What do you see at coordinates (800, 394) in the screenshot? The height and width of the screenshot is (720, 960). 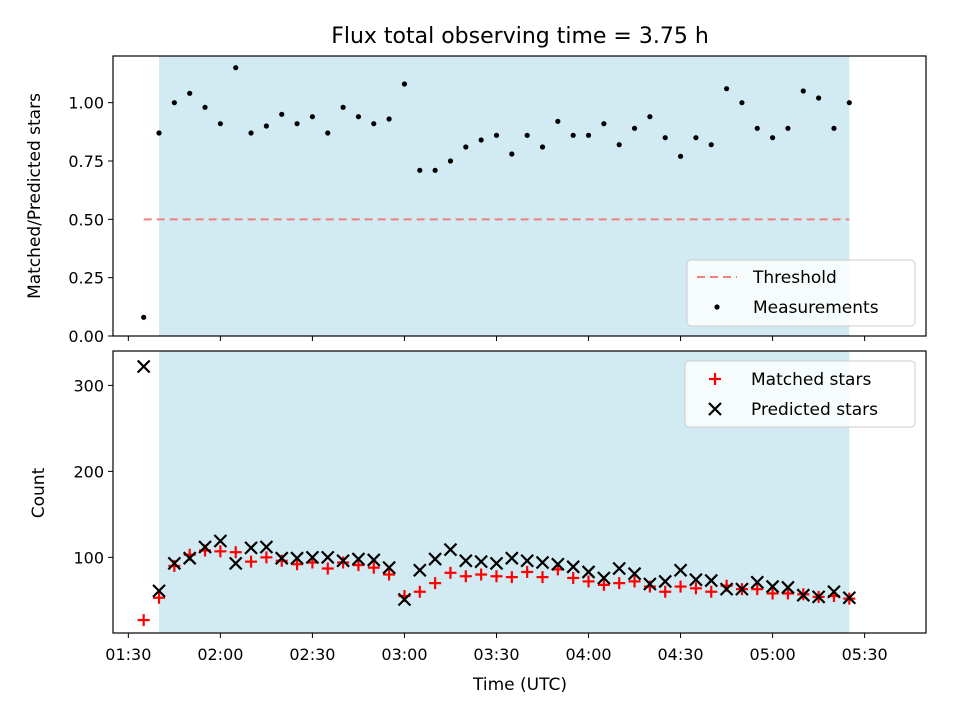 I see `counts-legend: Matched stars Predicted stars` at bounding box center [800, 394].